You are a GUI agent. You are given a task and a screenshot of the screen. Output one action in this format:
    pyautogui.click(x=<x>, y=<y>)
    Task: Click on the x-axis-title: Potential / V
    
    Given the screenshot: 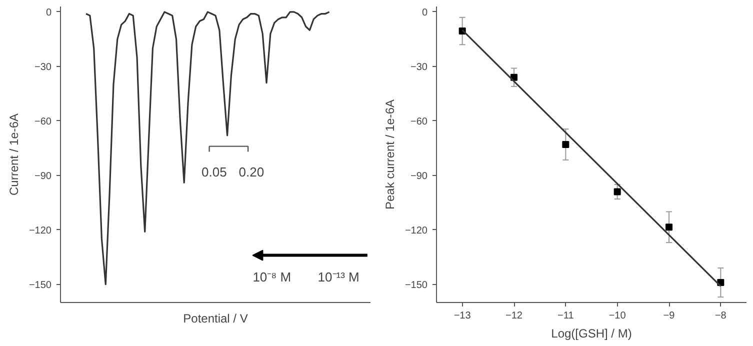 What is the action you would take?
    pyautogui.click(x=215, y=319)
    